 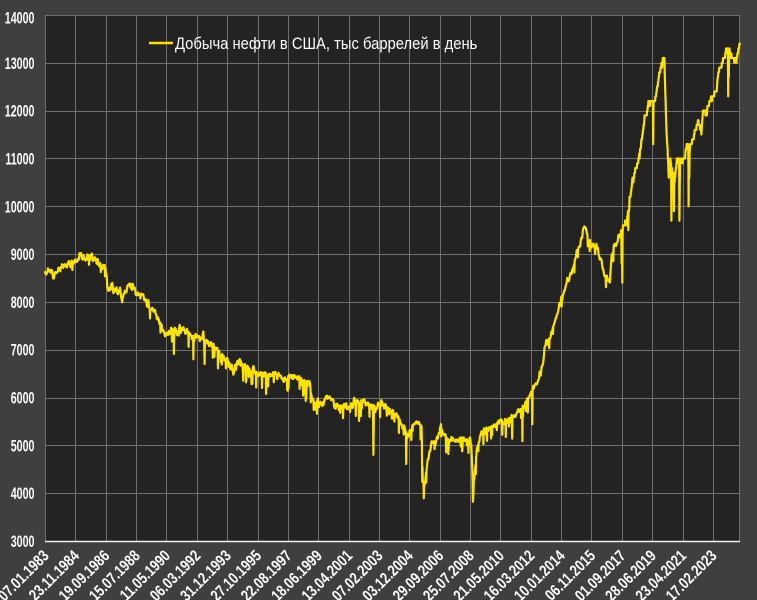 What do you see at coordinates (23, 350) in the screenshot?
I see `svg-text: 7000` at bounding box center [23, 350].